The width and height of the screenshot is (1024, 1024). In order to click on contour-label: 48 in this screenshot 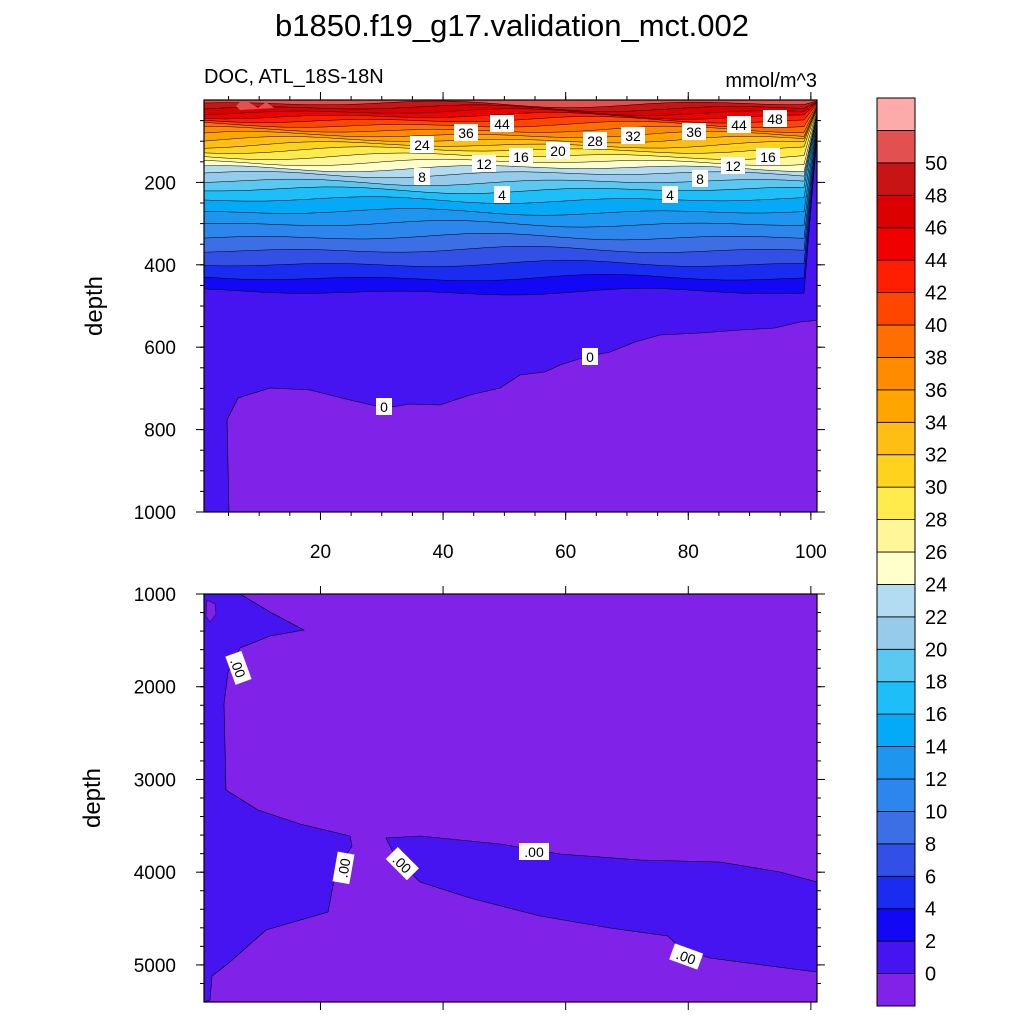, I will do `click(775, 119)`.